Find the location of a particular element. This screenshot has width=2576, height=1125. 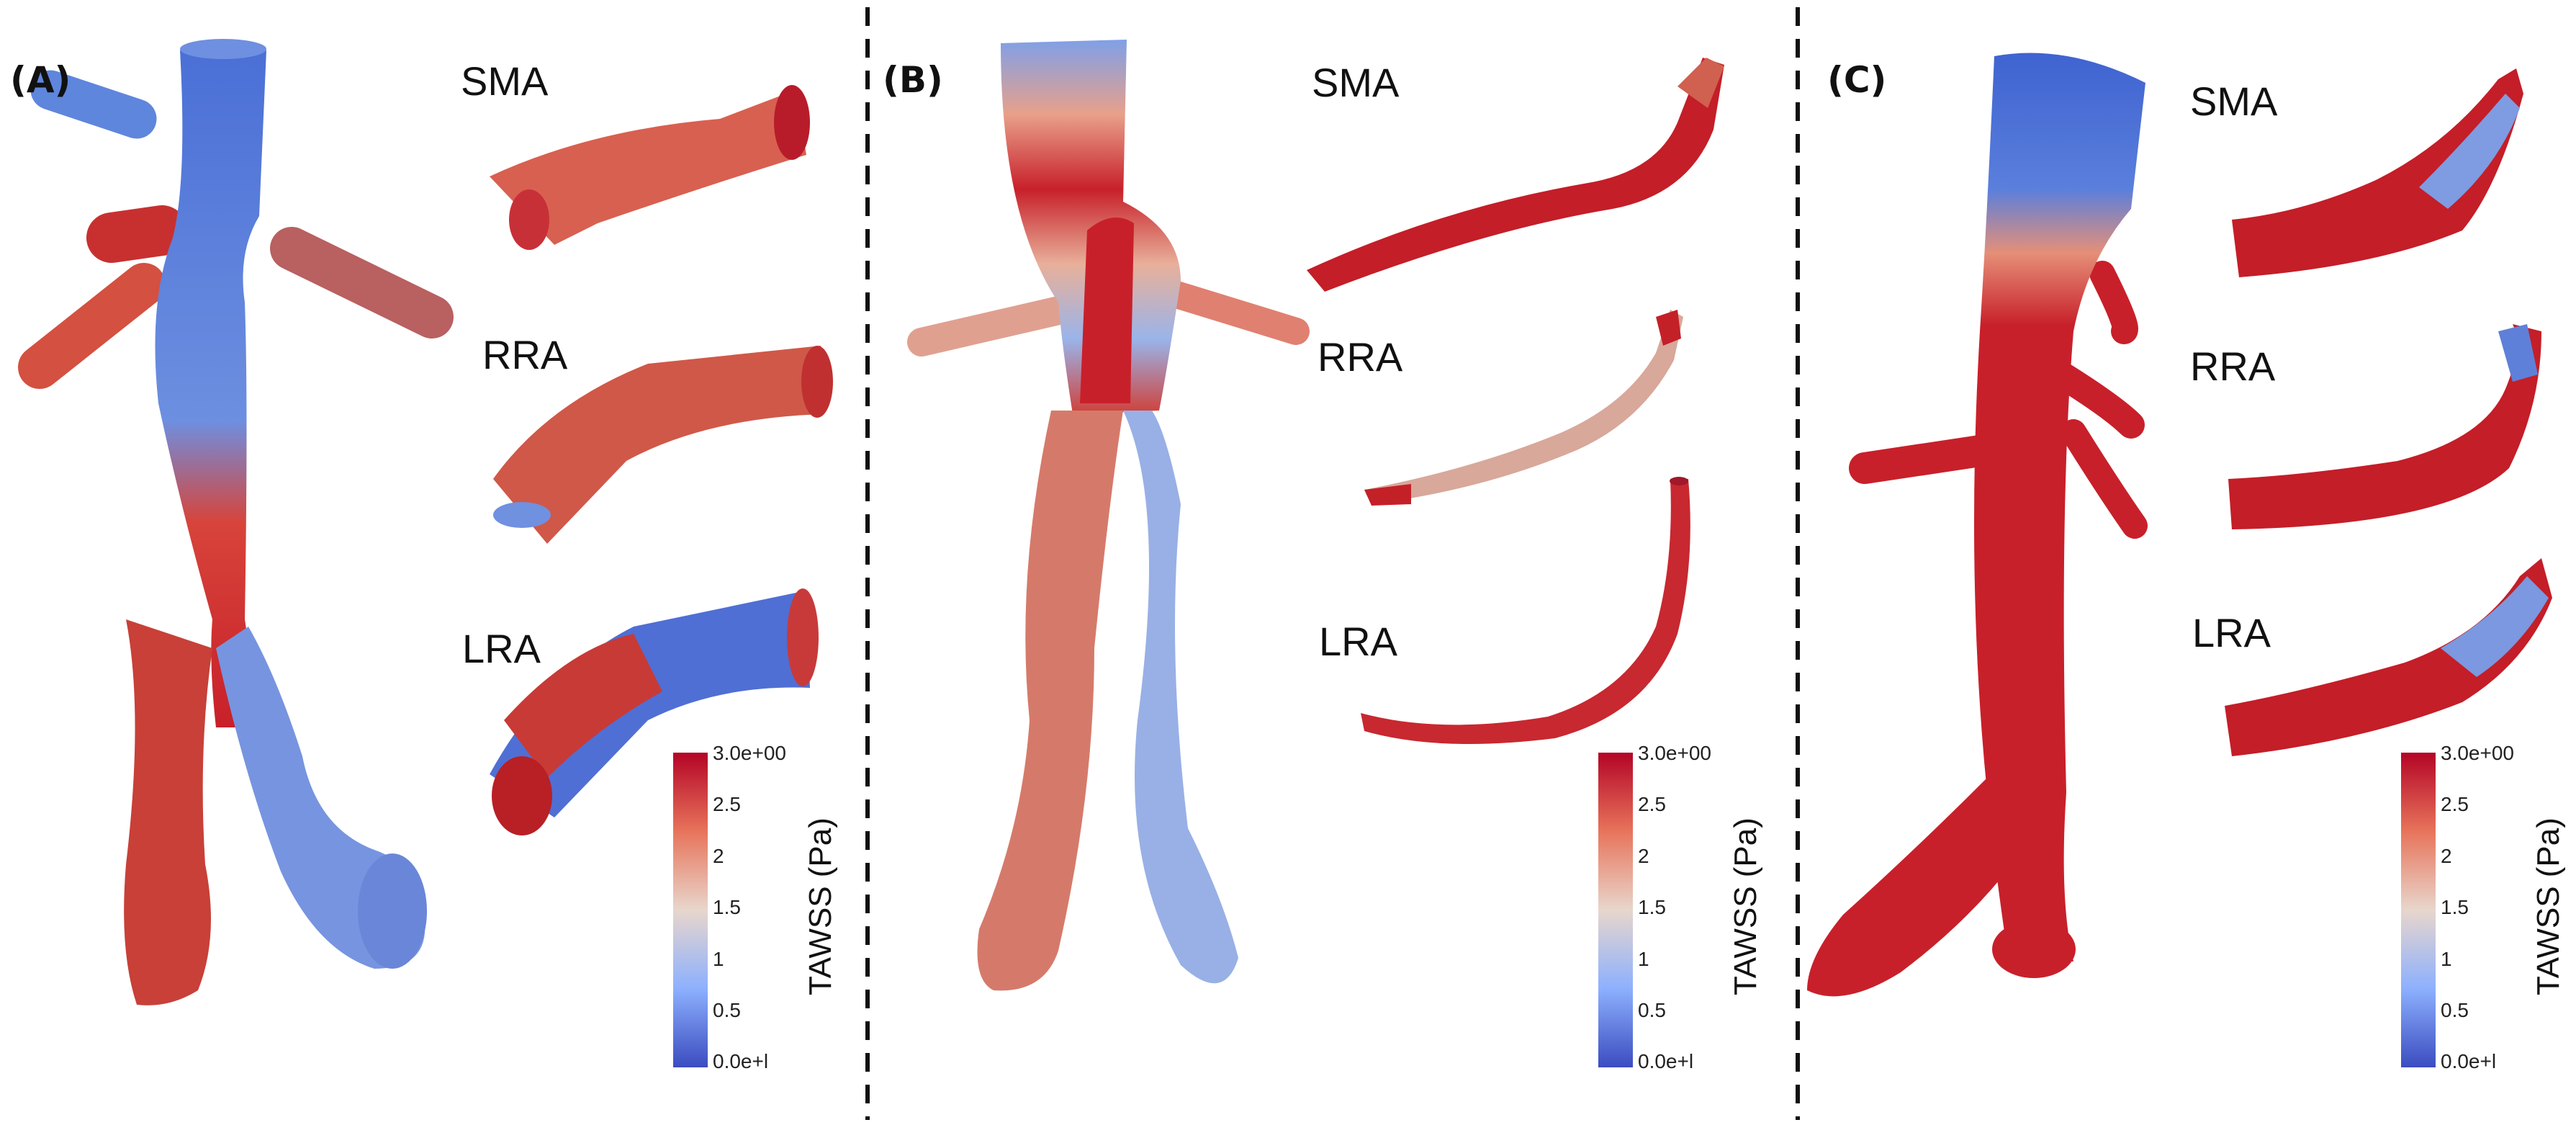

panel-a-rra-segment is located at coordinates (663, 445).